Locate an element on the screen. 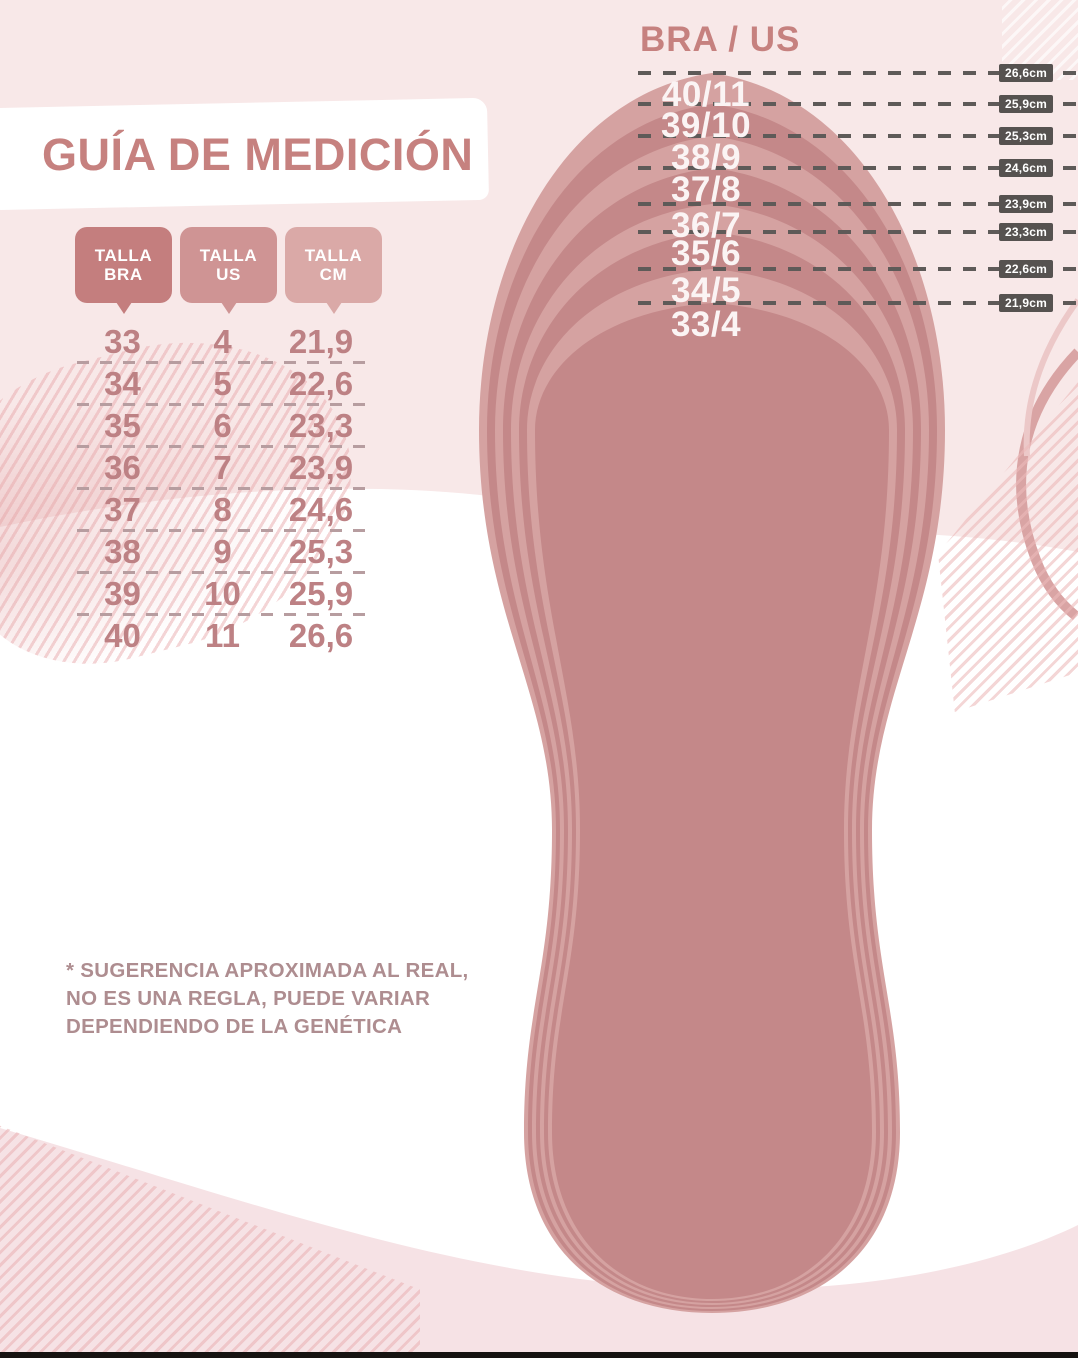 This screenshot has height=1358, width=1078. disclaimer-line: DEPENDIENDO DE LA GENÉTICA is located at coordinates (234, 1026).